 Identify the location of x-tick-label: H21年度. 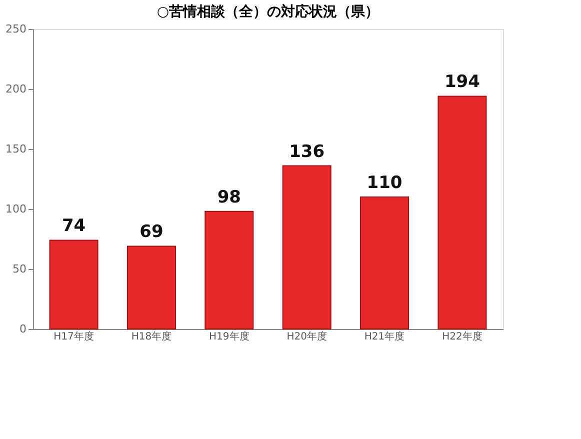
(384, 336).